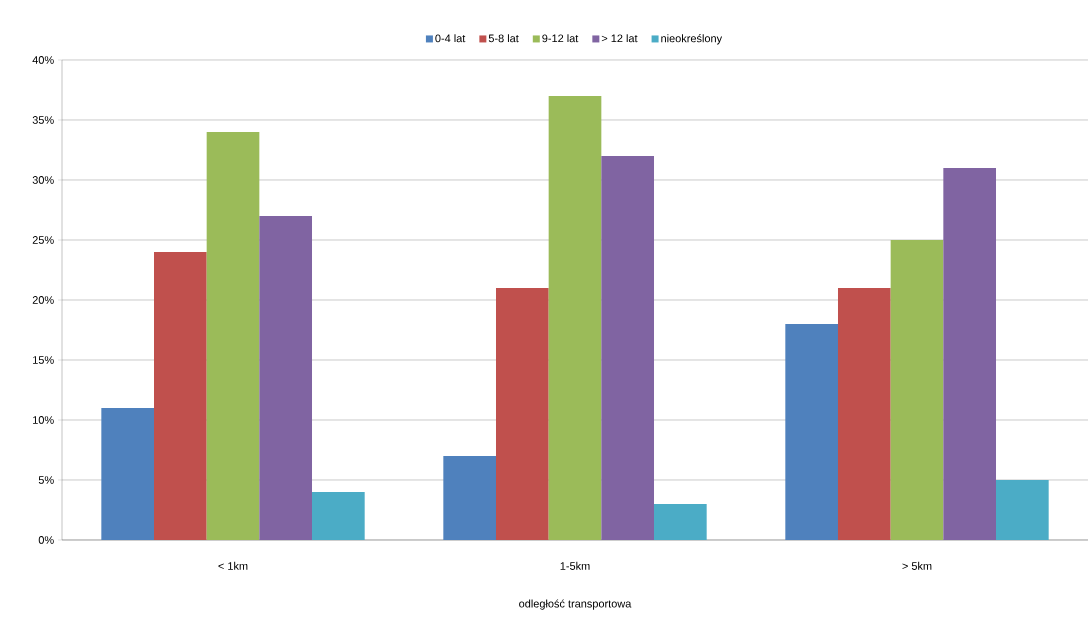  I want to click on y-tick-label: 15%, so click(43, 360).